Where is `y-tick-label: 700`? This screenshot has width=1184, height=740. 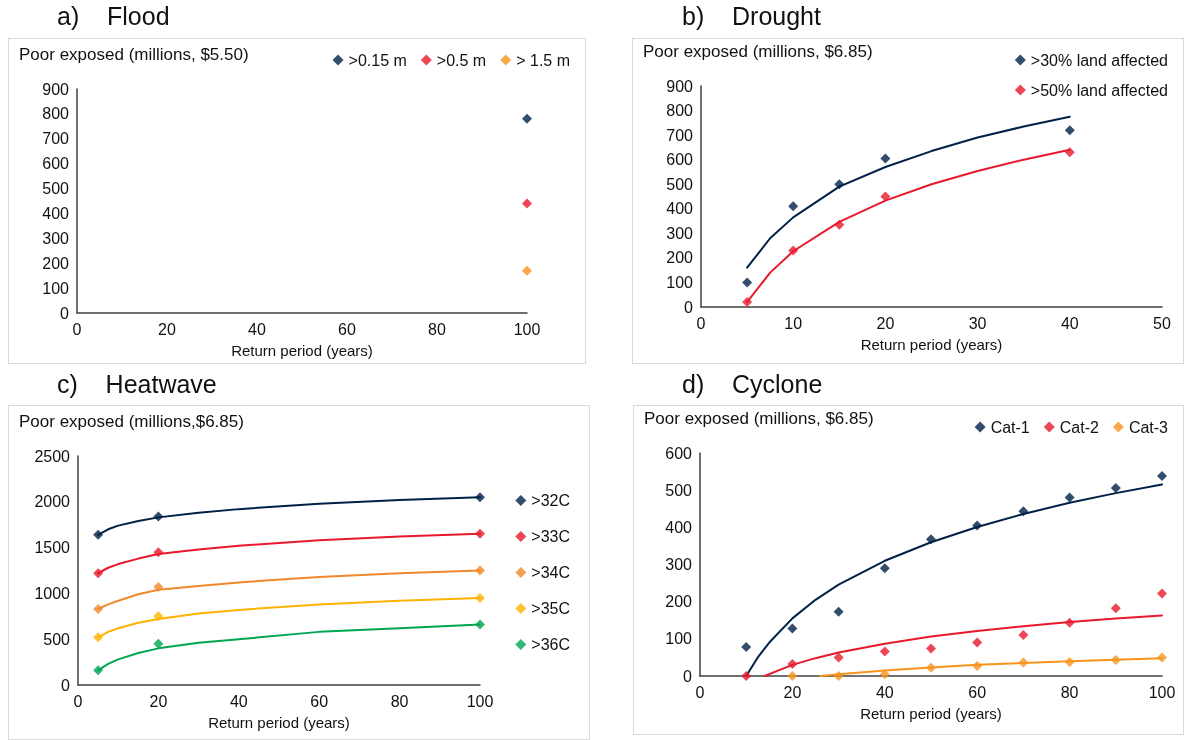 y-tick-label: 700 is located at coordinates (56, 139).